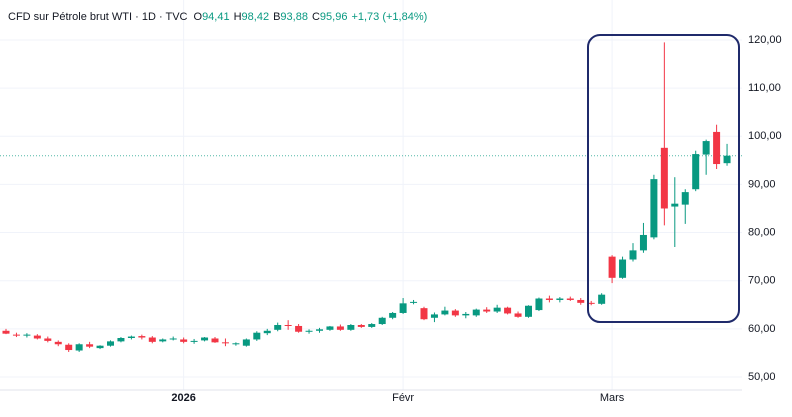 The width and height of the screenshot is (792, 417). I want to click on legend-ohlc-label: O, so click(198, 17).